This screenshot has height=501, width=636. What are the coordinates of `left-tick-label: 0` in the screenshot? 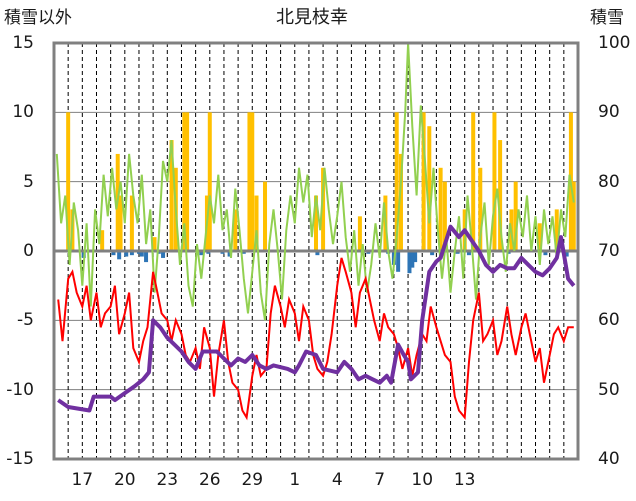 It's located at (28, 251).